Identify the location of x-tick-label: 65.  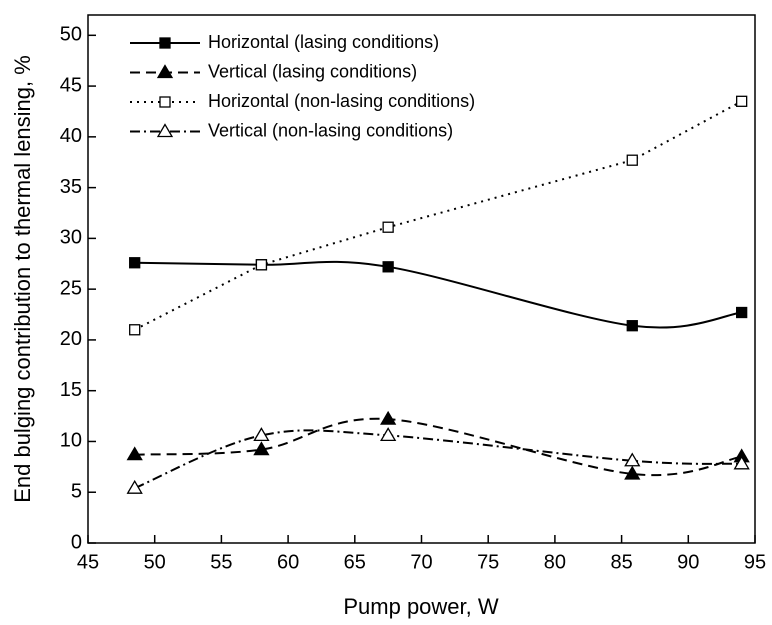
(355, 562).